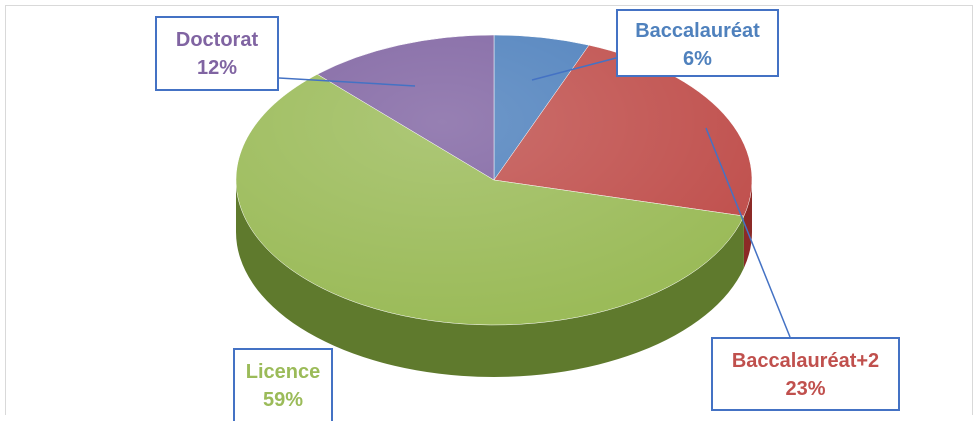 The image size is (978, 421). What do you see at coordinates (283, 372) in the screenshot?
I see `slice-label: Licence` at bounding box center [283, 372].